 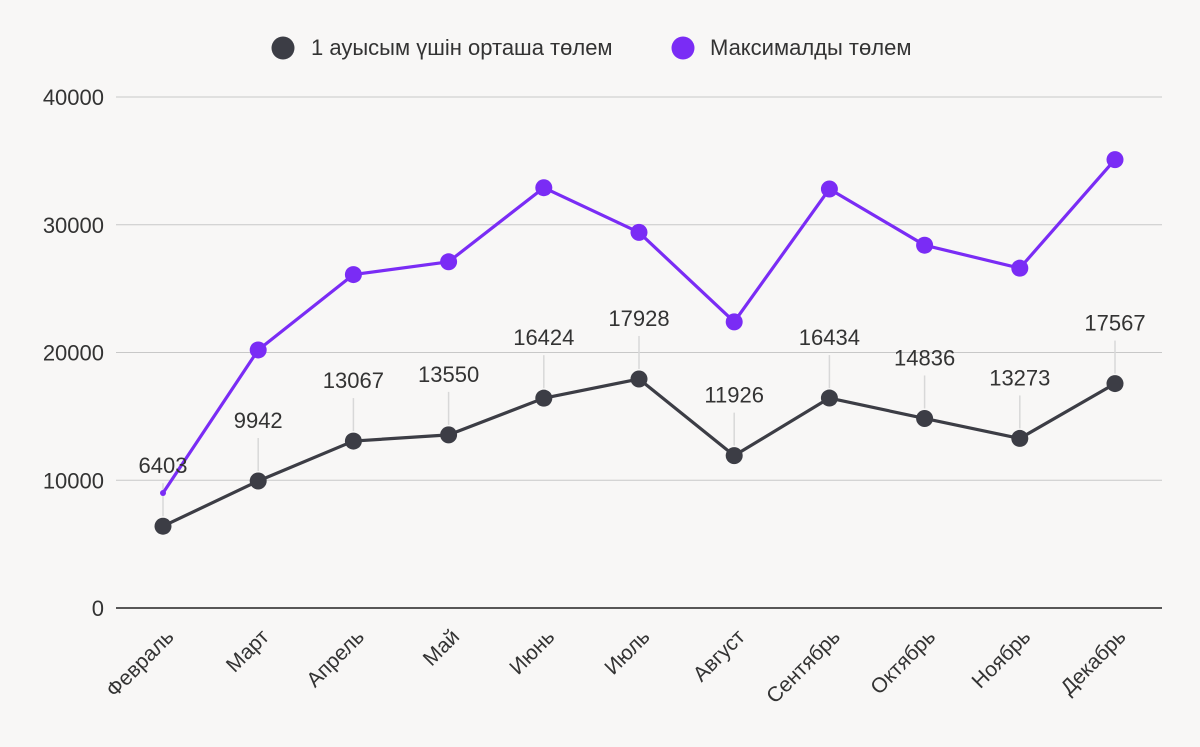 What do you see at coordinates (532, 652) in the screenshot?
I see `x-tick-label: Июнь` at bounding box center [532, 652].